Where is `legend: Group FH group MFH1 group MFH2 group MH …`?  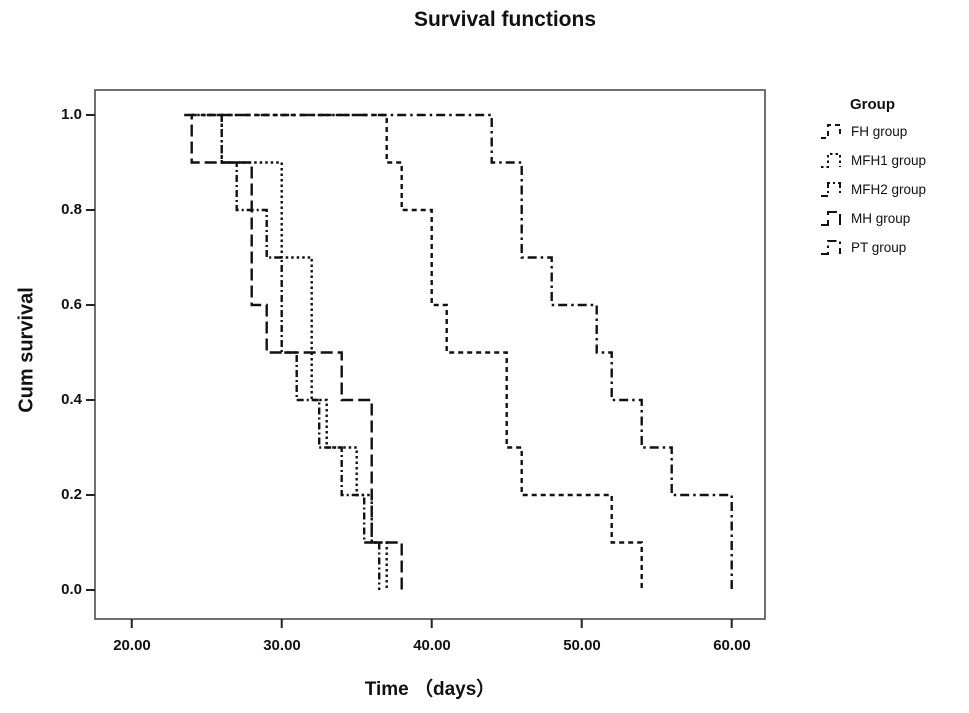 legend: Group FH group MFH1 group MFH2 group MH … is located at coordinates (894, 181).